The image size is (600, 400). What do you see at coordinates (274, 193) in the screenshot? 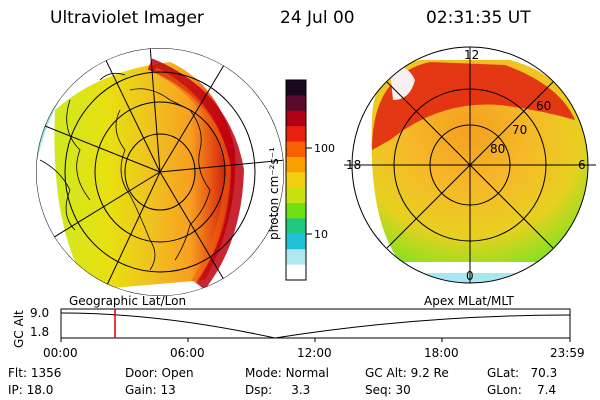
I see `colorbar-unit-label: photon cm⁻²s⁻¹` at bounding box center [274, 193].